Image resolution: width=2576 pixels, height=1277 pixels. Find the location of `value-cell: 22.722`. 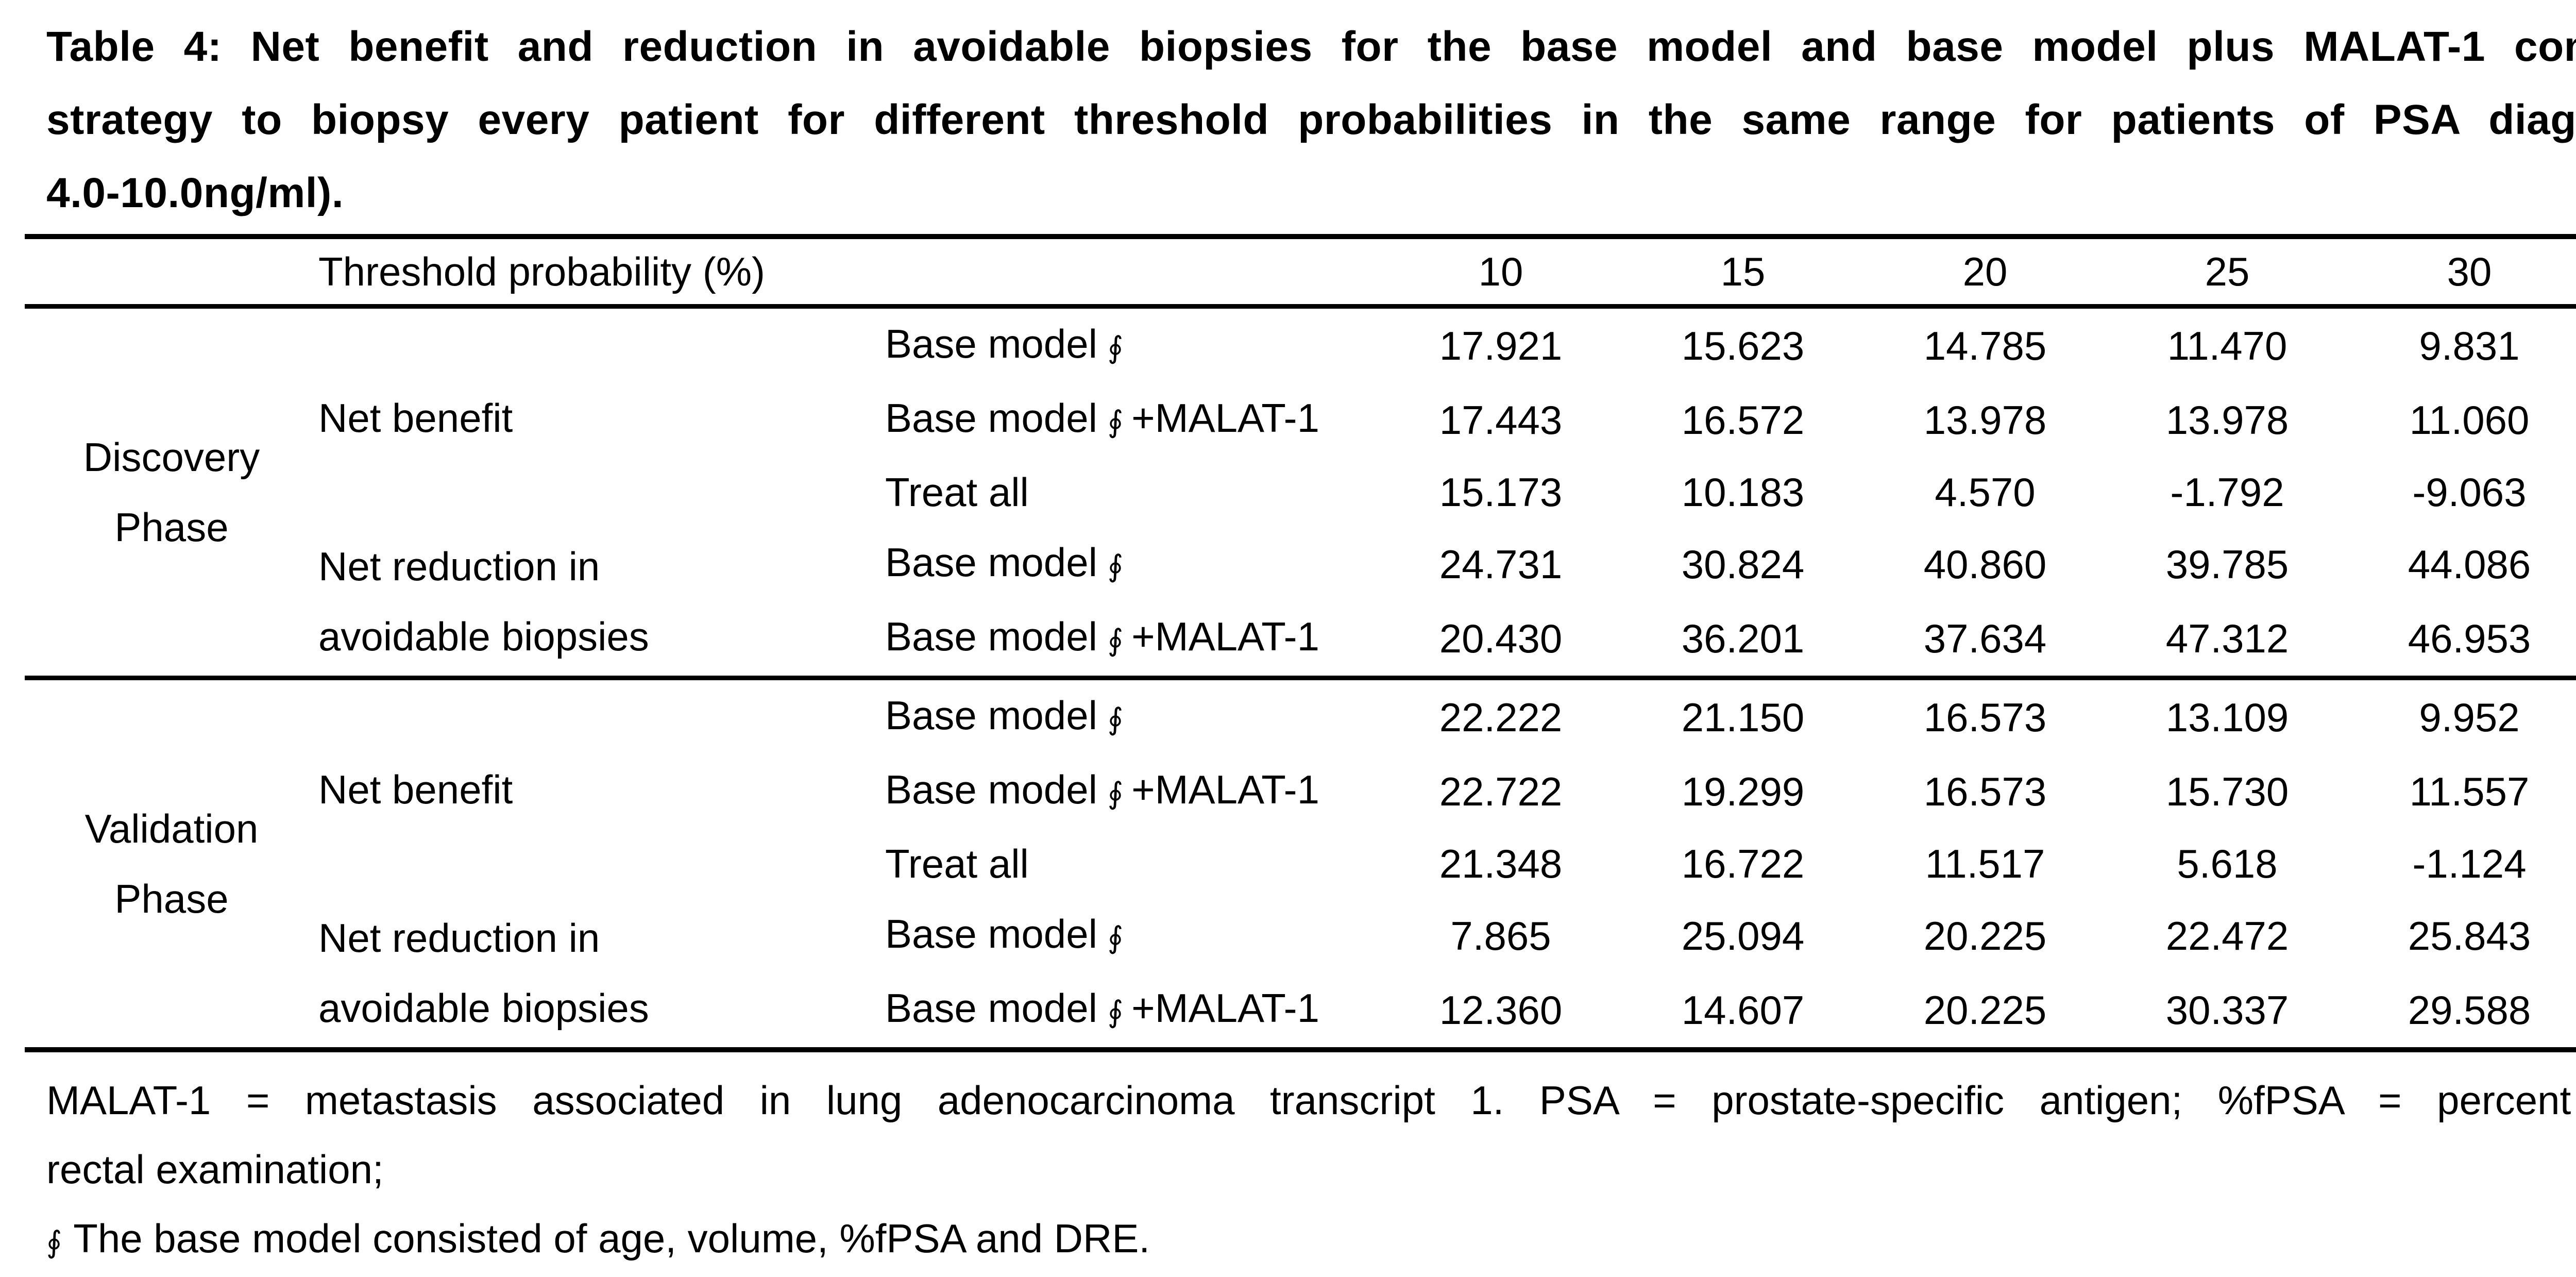

value-cell: 22.722 is located at coordinates (1501, 792).